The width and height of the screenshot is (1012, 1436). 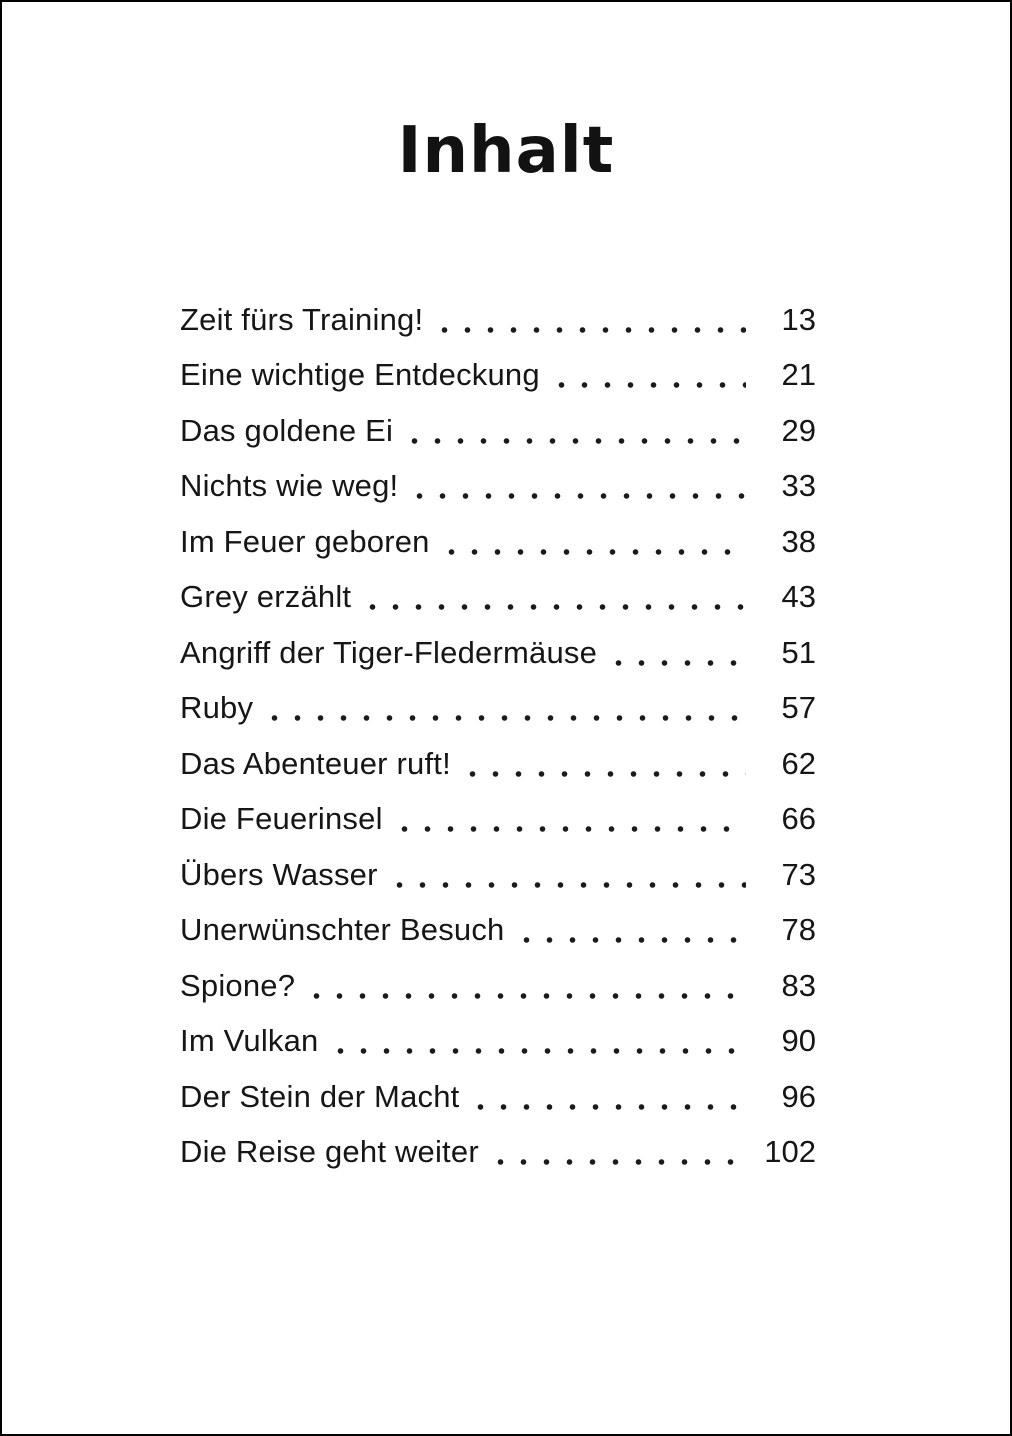 I want to click on toc-entry-page: 102, so click(x=790, y=1152).